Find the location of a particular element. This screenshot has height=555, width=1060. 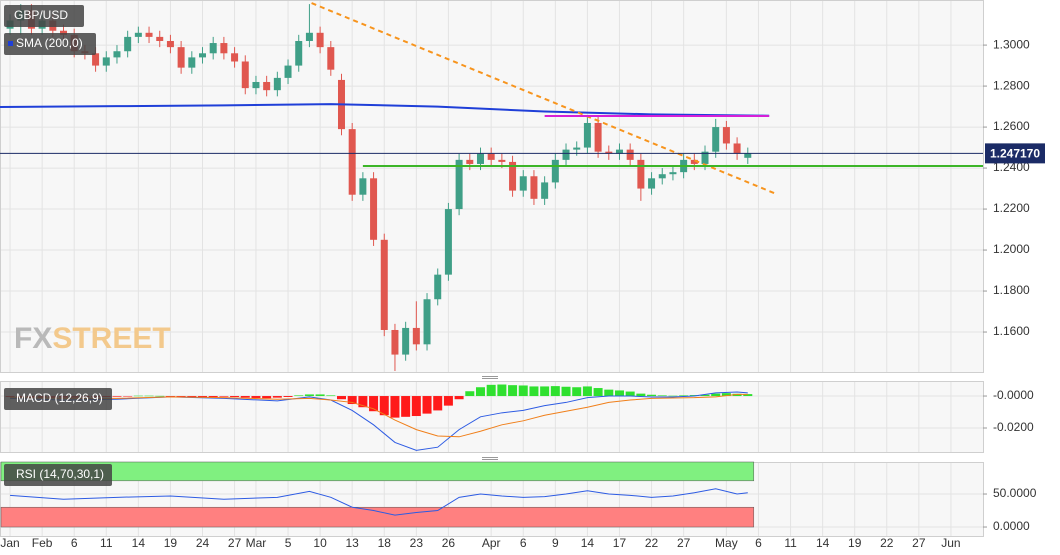

x-tick-label: Apr is located at coordinates (491, 543).